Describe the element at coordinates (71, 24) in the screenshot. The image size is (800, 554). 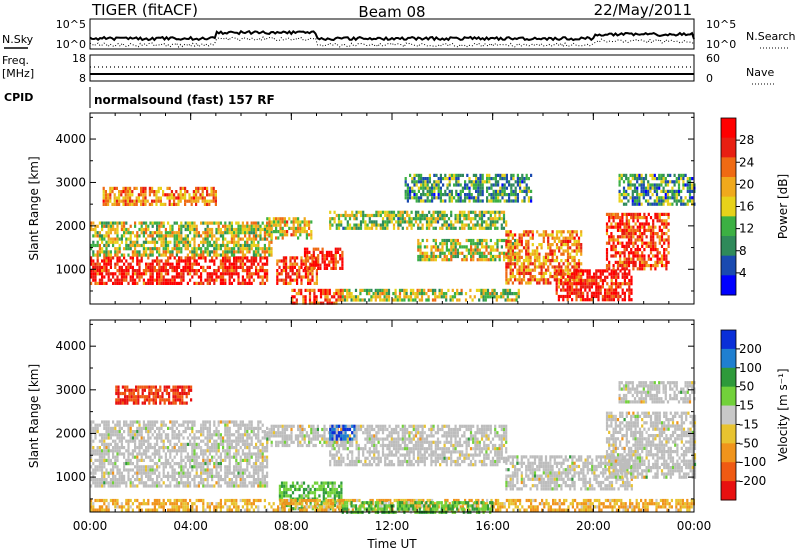
I see `nsky-tick-top: 10^5` at that location.